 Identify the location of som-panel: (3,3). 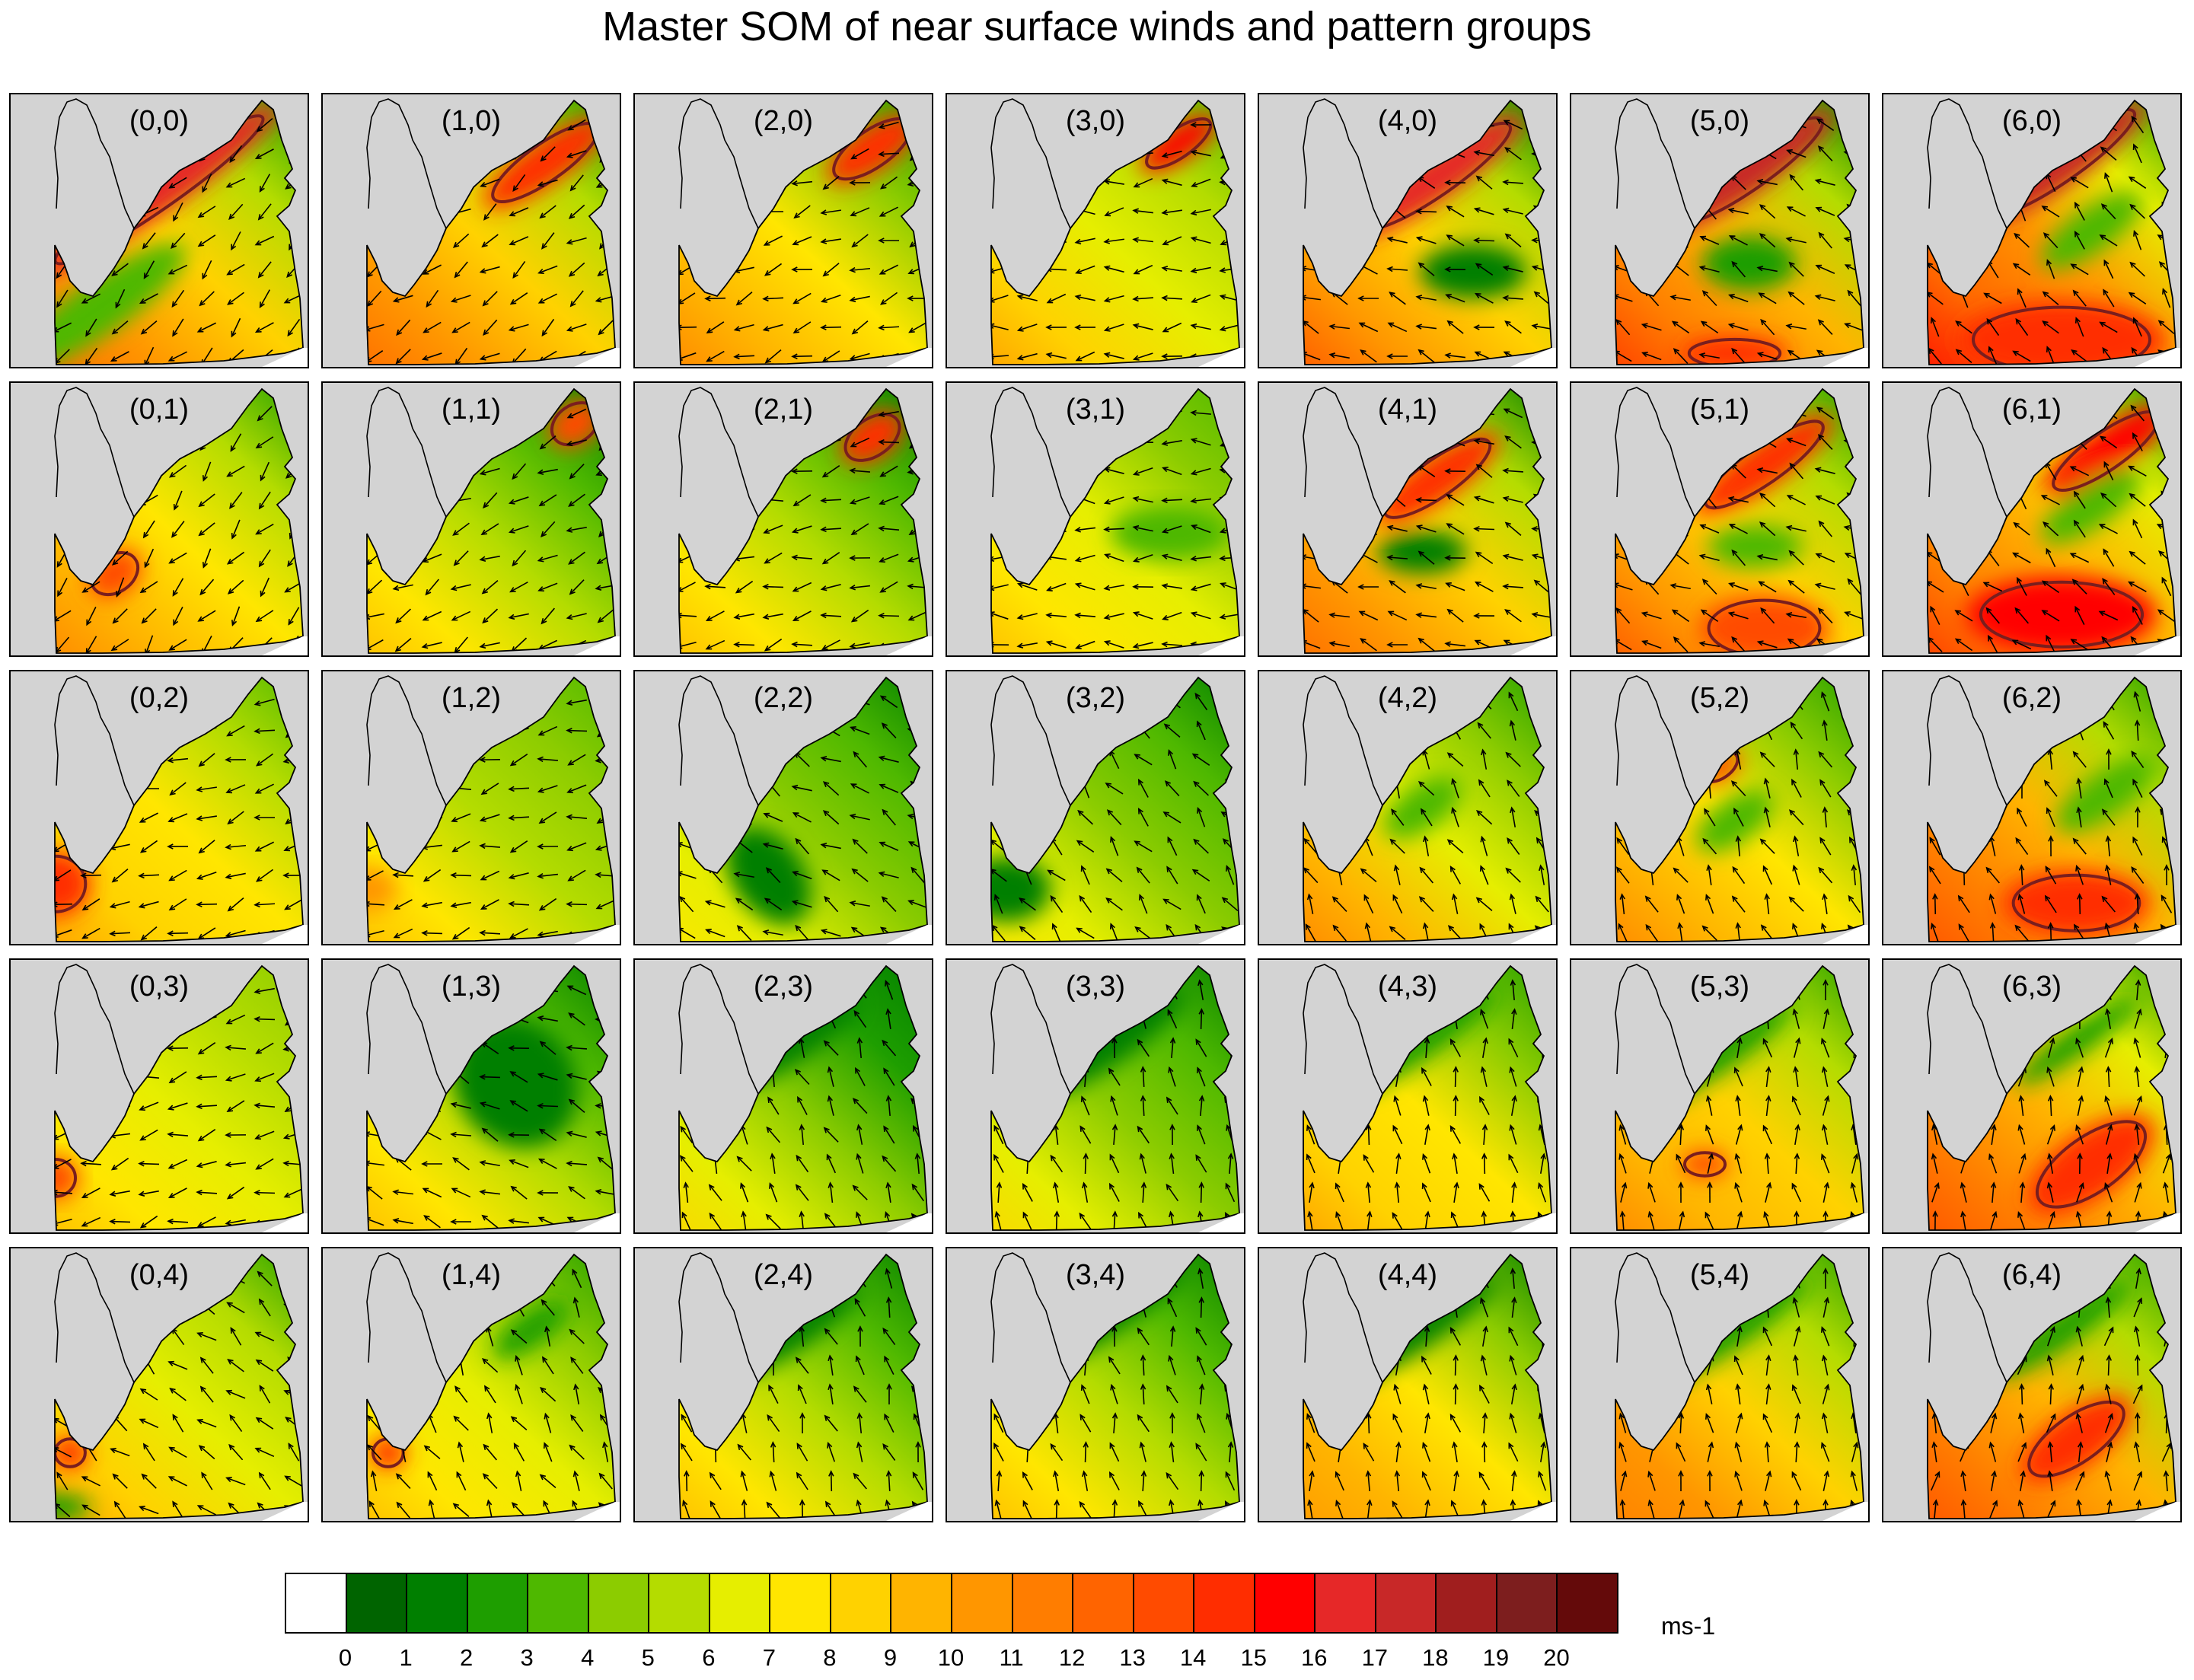
(1095, 1096).